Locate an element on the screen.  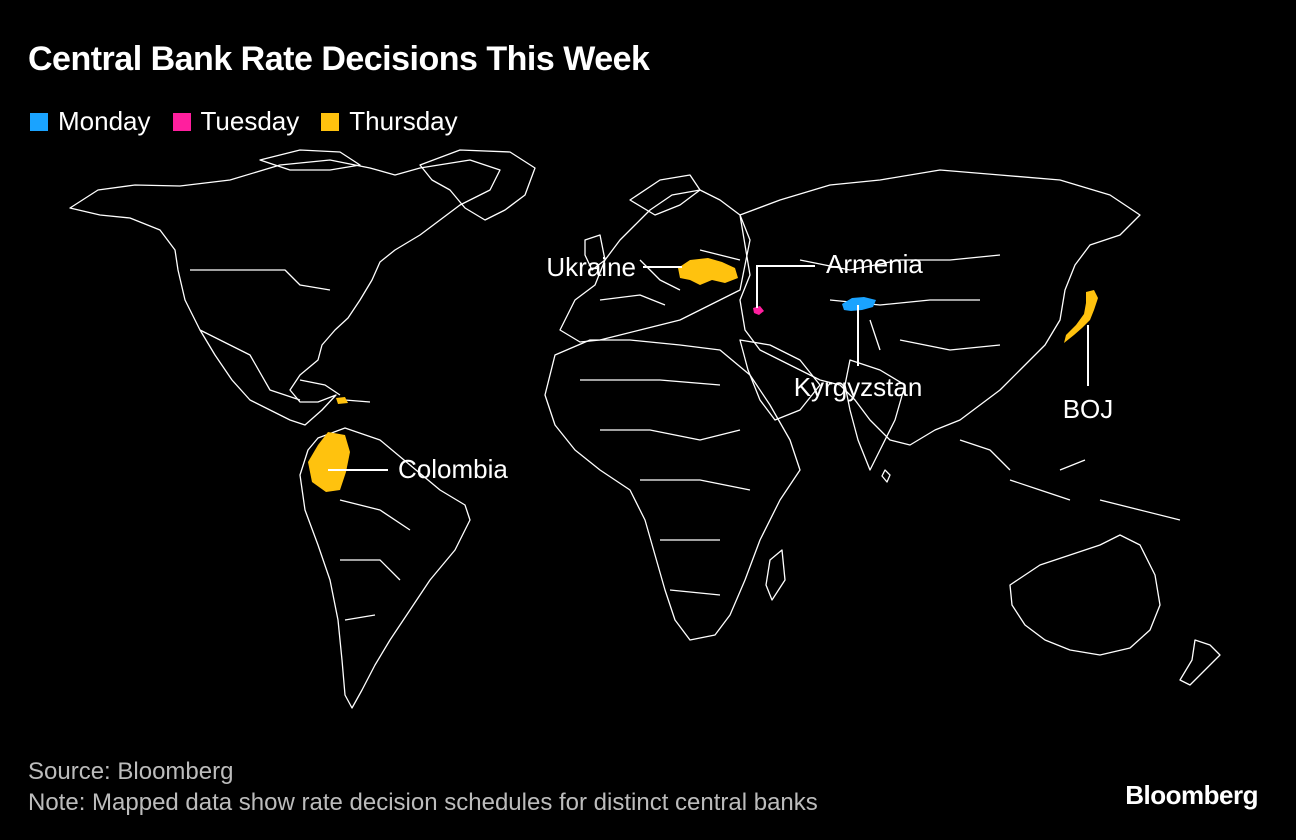
brand-logo: Bloomberg is located at coordinates (1191, 795).